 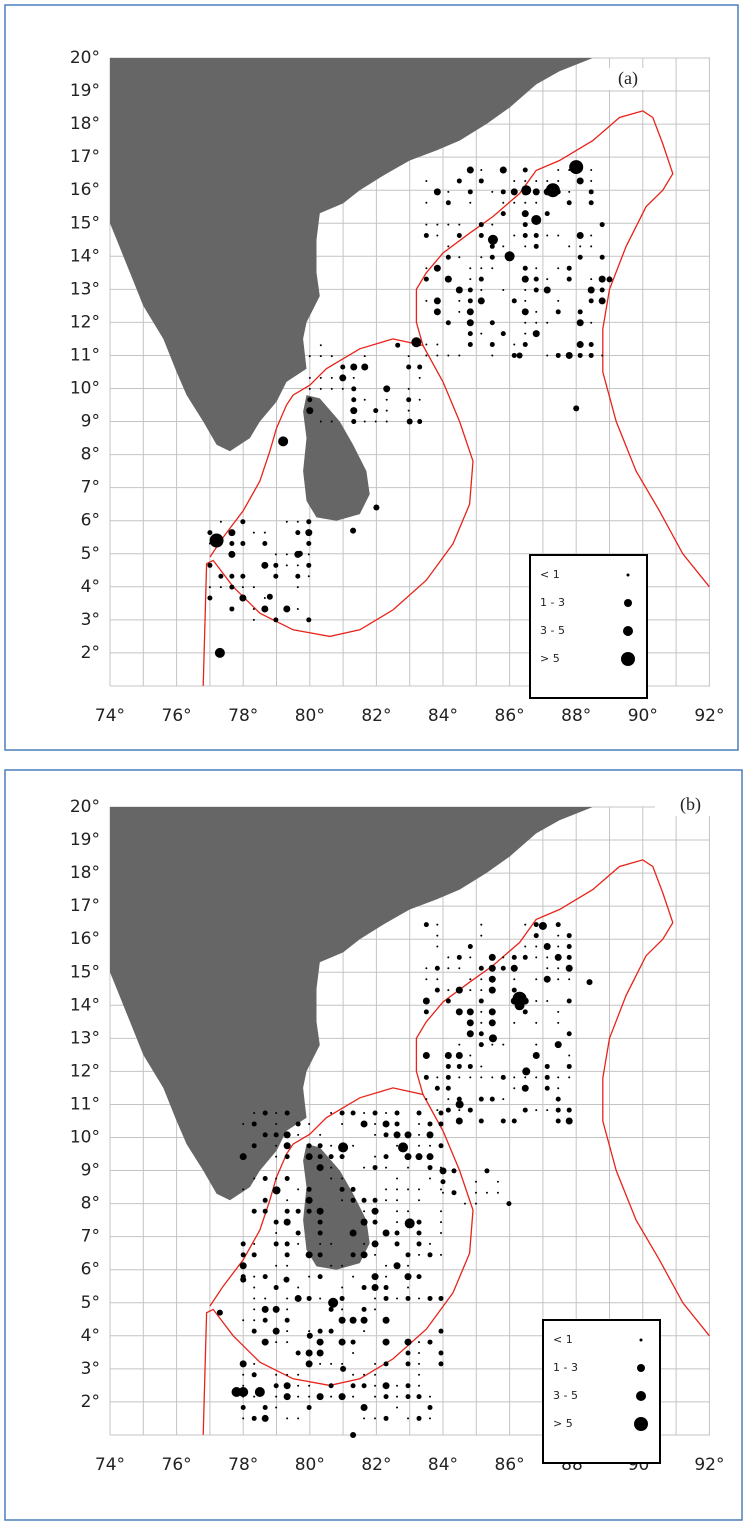 I want to click on x-tick-label: 84°, so click(x=443, y=1465).